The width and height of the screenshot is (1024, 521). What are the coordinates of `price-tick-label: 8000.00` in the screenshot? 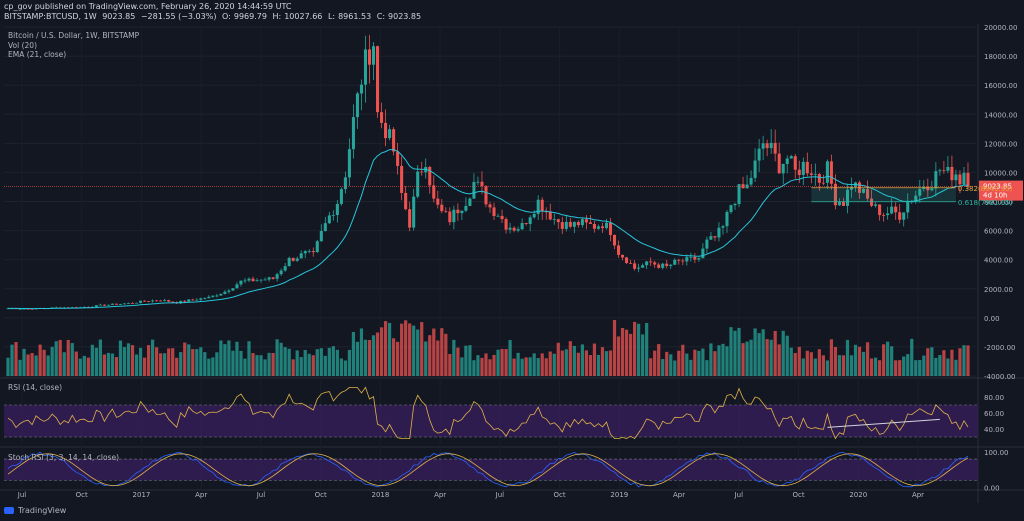 It's located at (998, 203).